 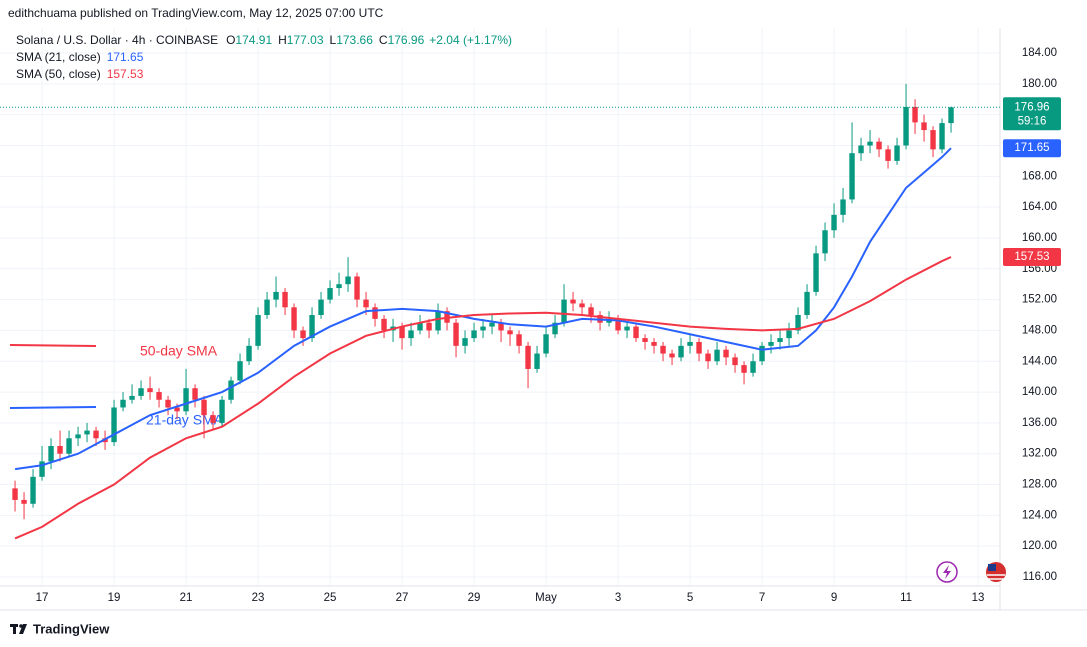 What do you see at coordinates (1039, 207) in the screenshot?
I see `y-tick-label: 164.00` at bounding box center [1039, 207].